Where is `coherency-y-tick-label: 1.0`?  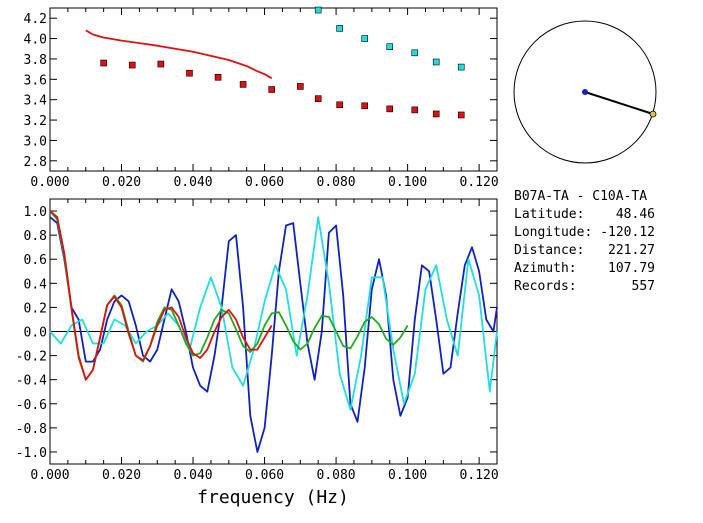
coherency-y-tick-label: 1.0 is located at coordinates (35, 212).